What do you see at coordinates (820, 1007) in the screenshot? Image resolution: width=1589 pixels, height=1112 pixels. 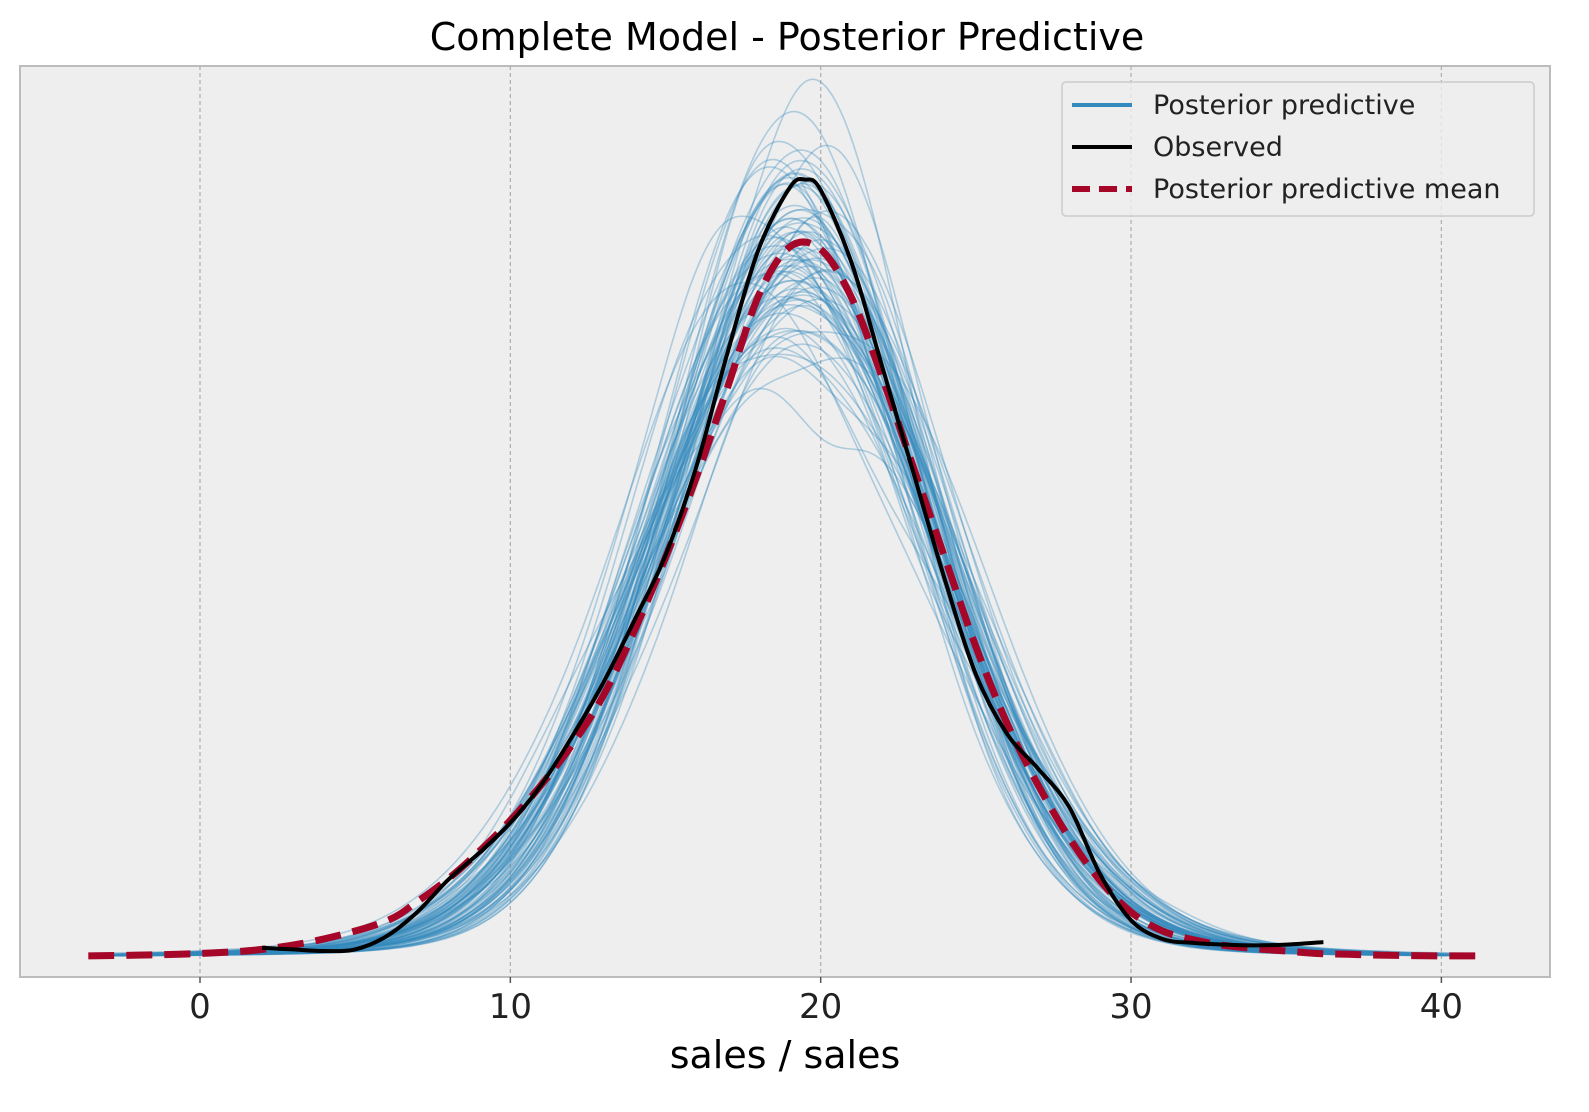 I see `x-tick-label: 20` at bounding box center [820, 1007].